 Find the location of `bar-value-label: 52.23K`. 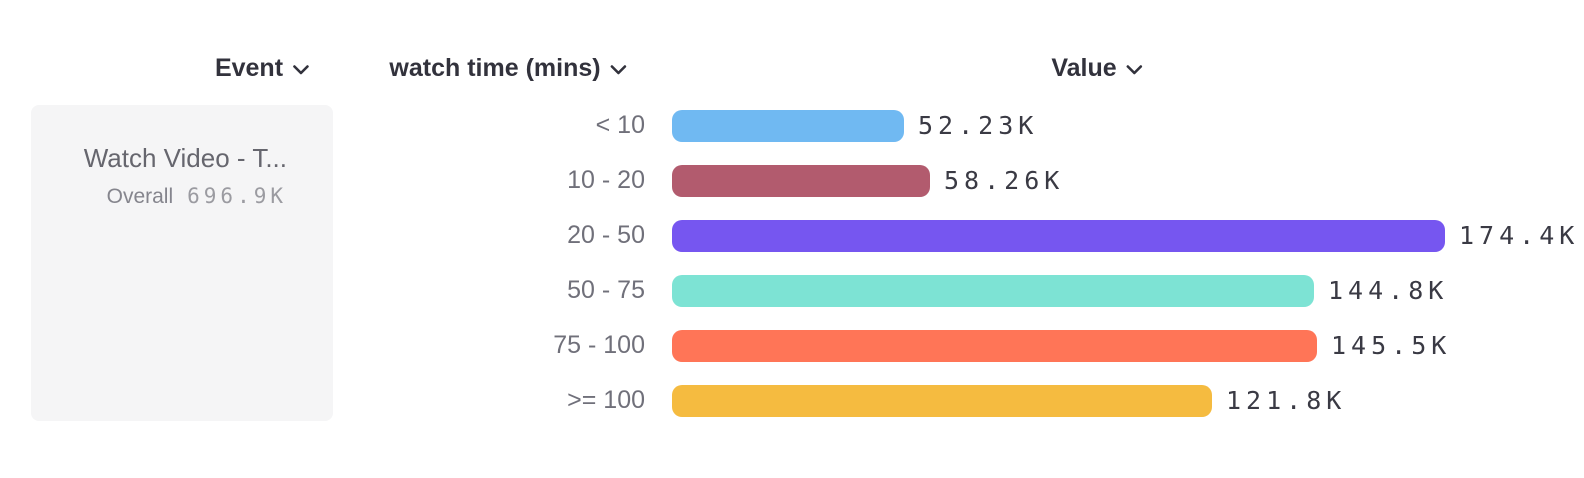

bar-value-label: 52.23K is located at coordinates (978, 125).